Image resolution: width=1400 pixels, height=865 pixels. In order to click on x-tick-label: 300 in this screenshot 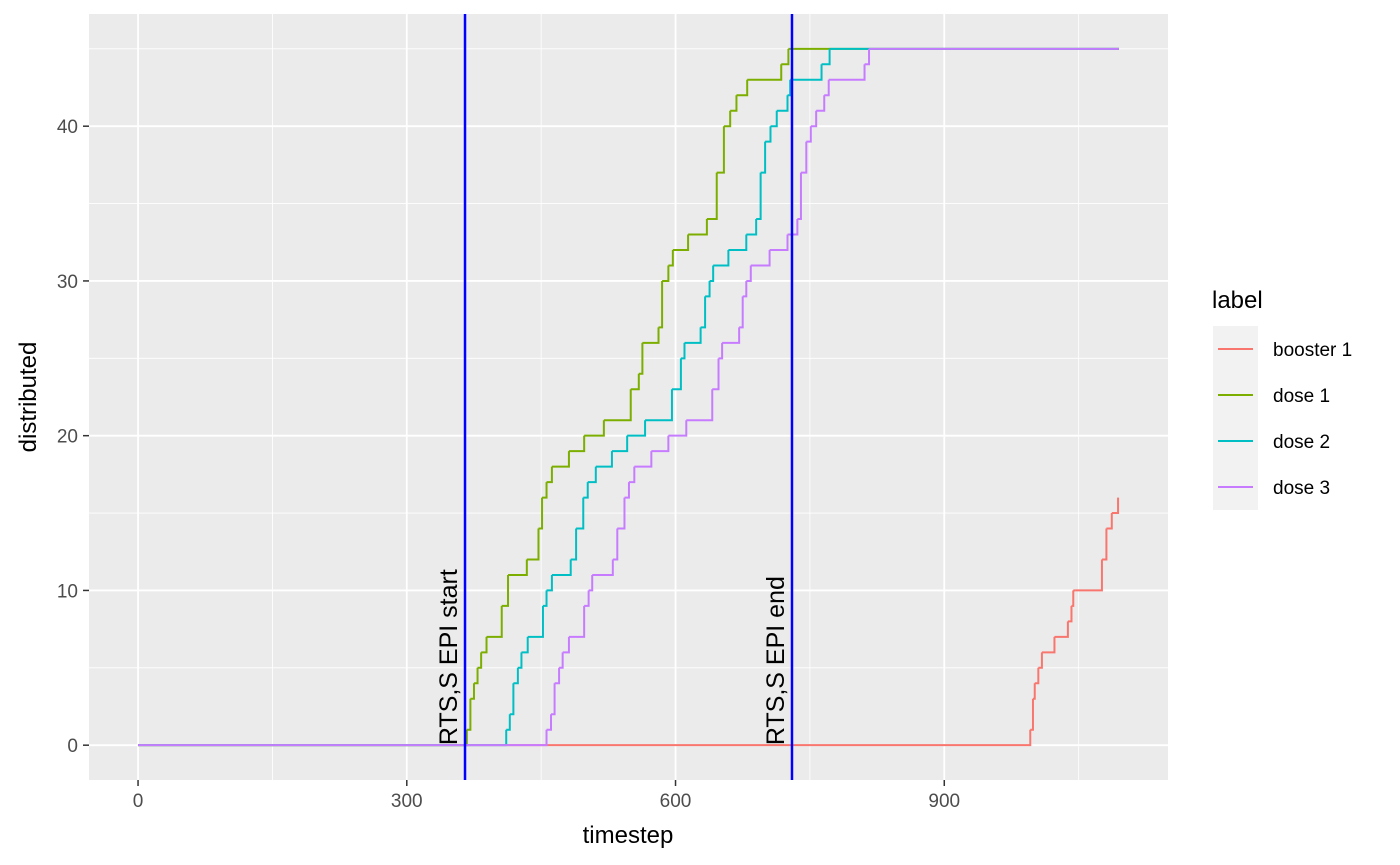, I will do `click(407, 801)`.